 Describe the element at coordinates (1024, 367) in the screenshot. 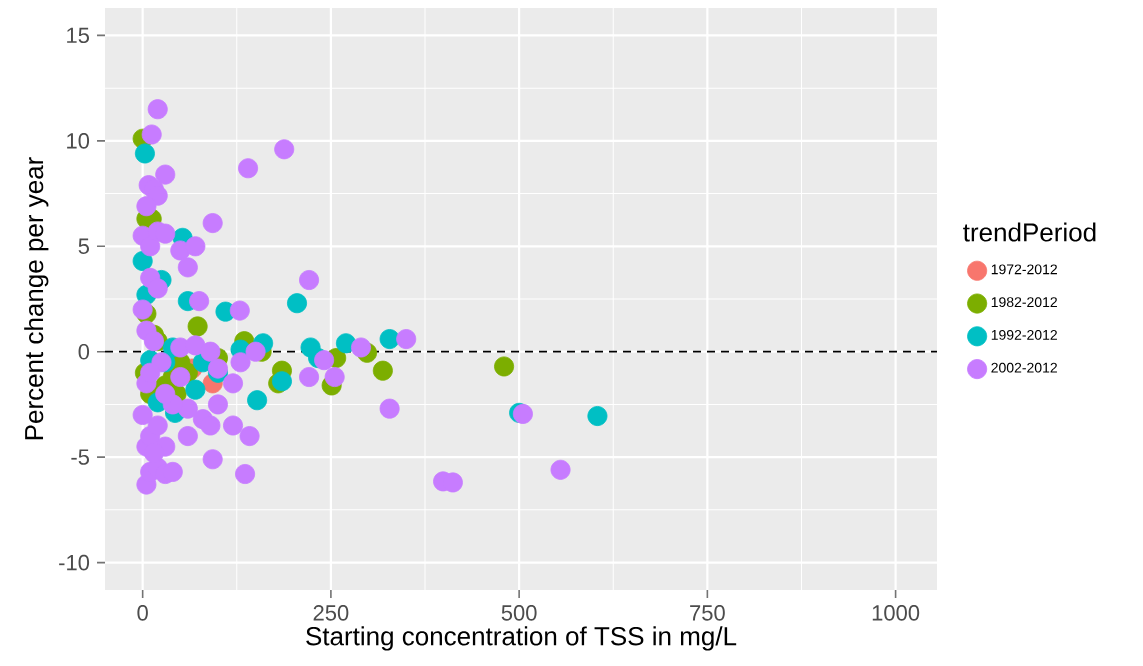

I see `legend-label: 2002-2012` at that location.